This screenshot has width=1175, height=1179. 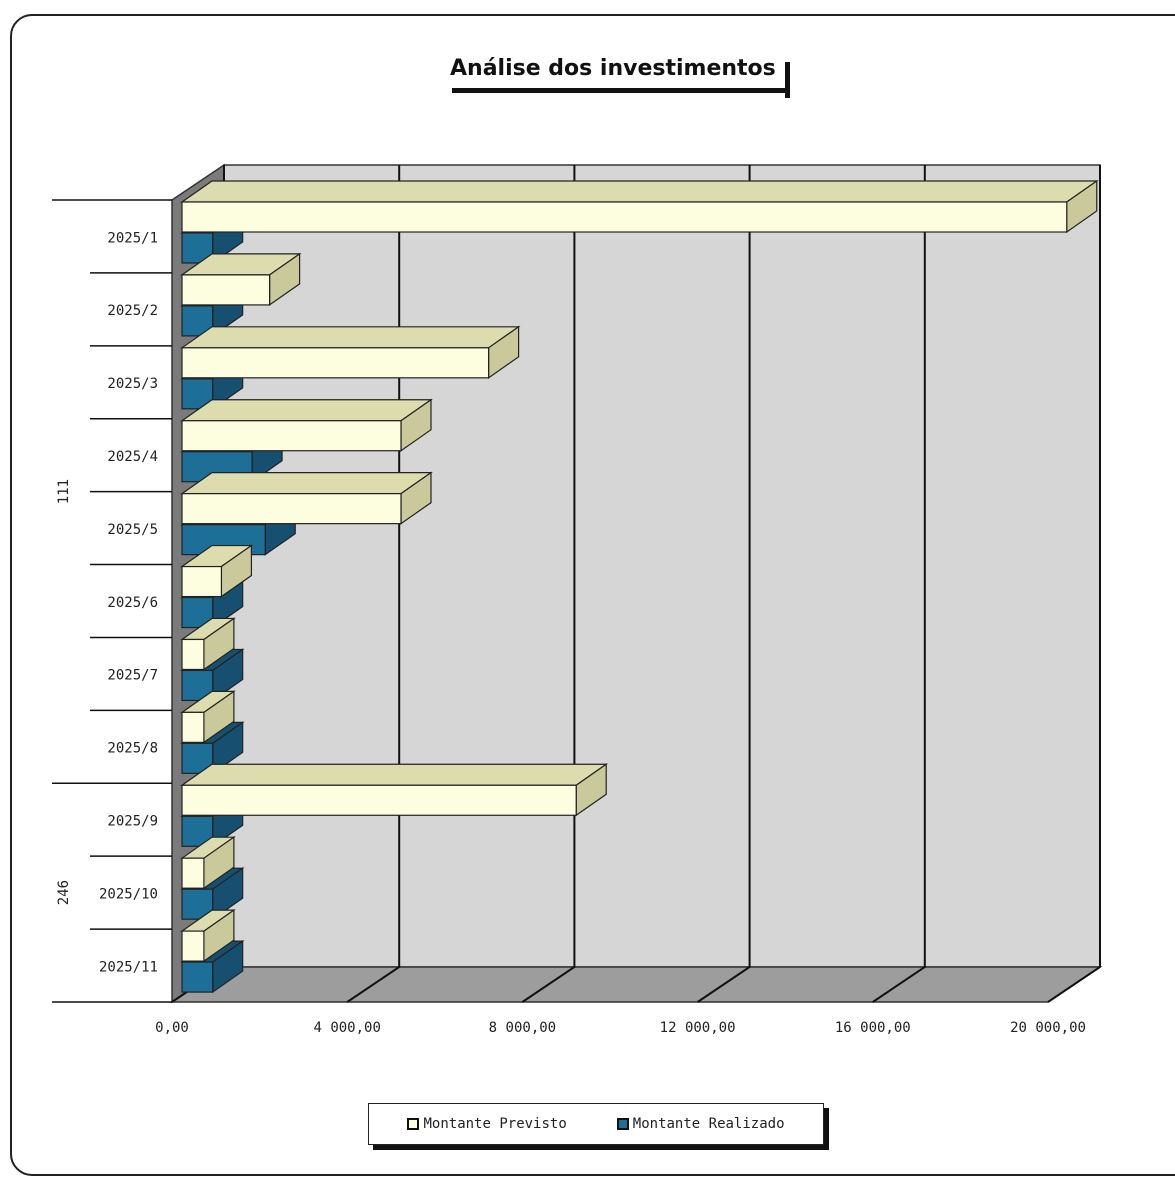 I want to click on chart-title-box: Análise dos investimentos, so click(x=620, y=77).